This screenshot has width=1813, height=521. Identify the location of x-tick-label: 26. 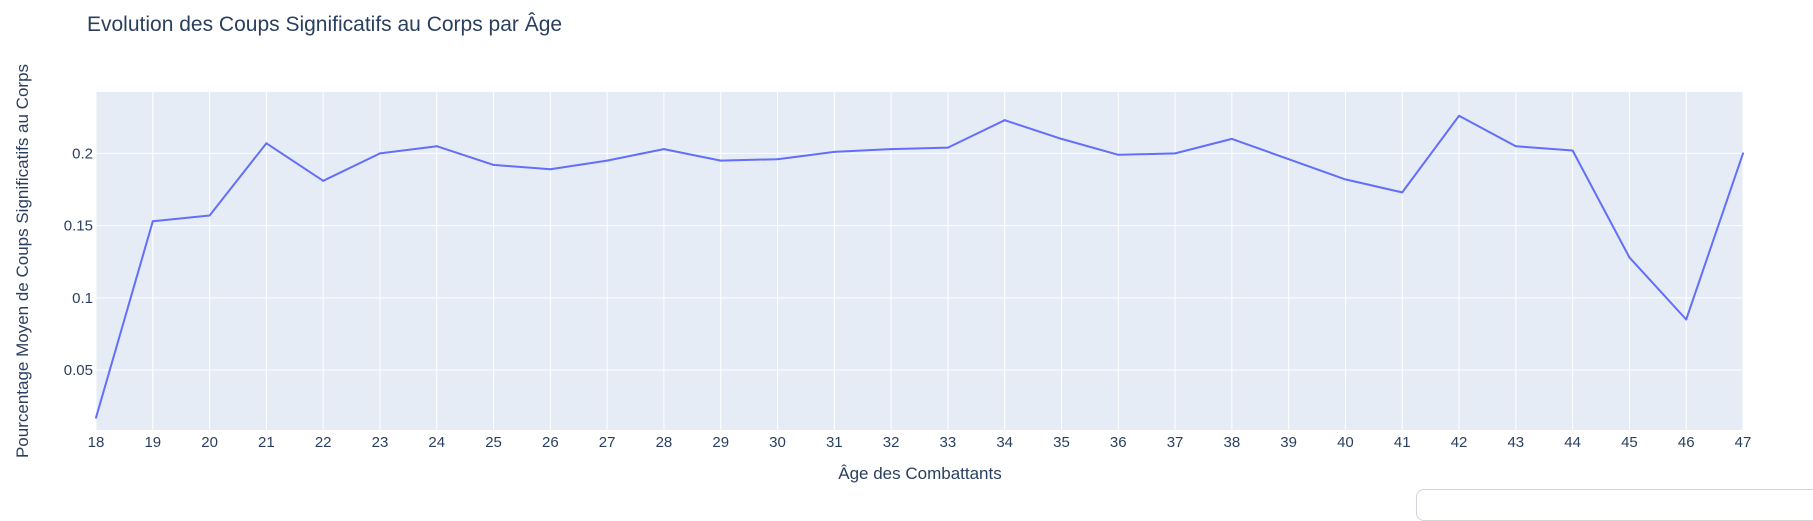
(550, 442).